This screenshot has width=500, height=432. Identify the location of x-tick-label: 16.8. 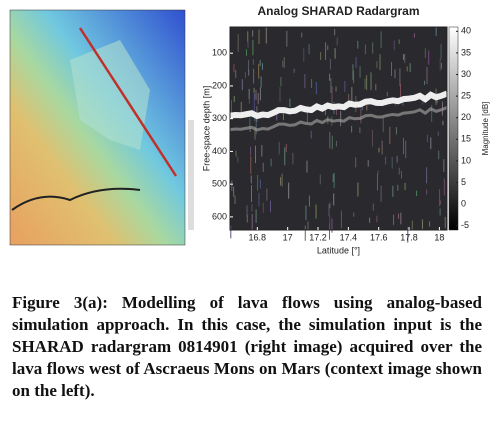
(258, 237).